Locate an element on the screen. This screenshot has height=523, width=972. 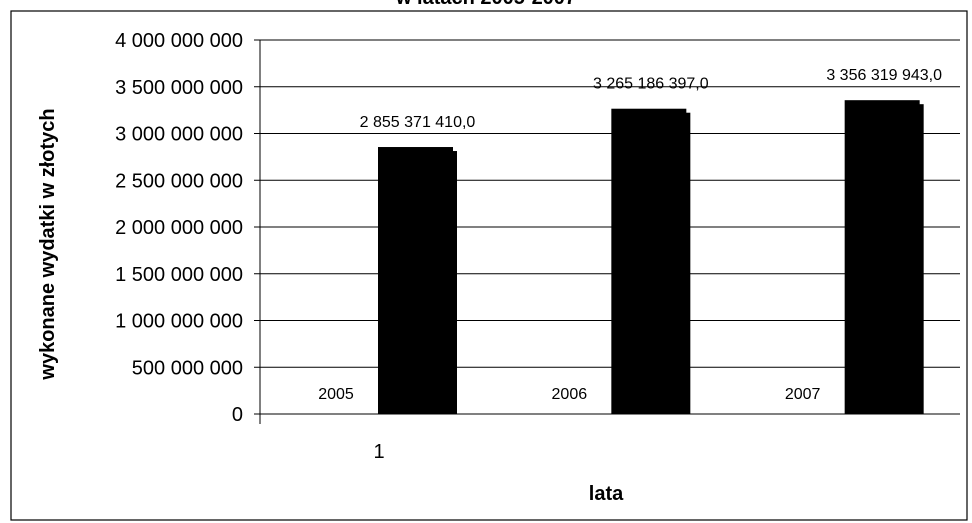
category-label: 2006 is located at coordinates (570, 394).